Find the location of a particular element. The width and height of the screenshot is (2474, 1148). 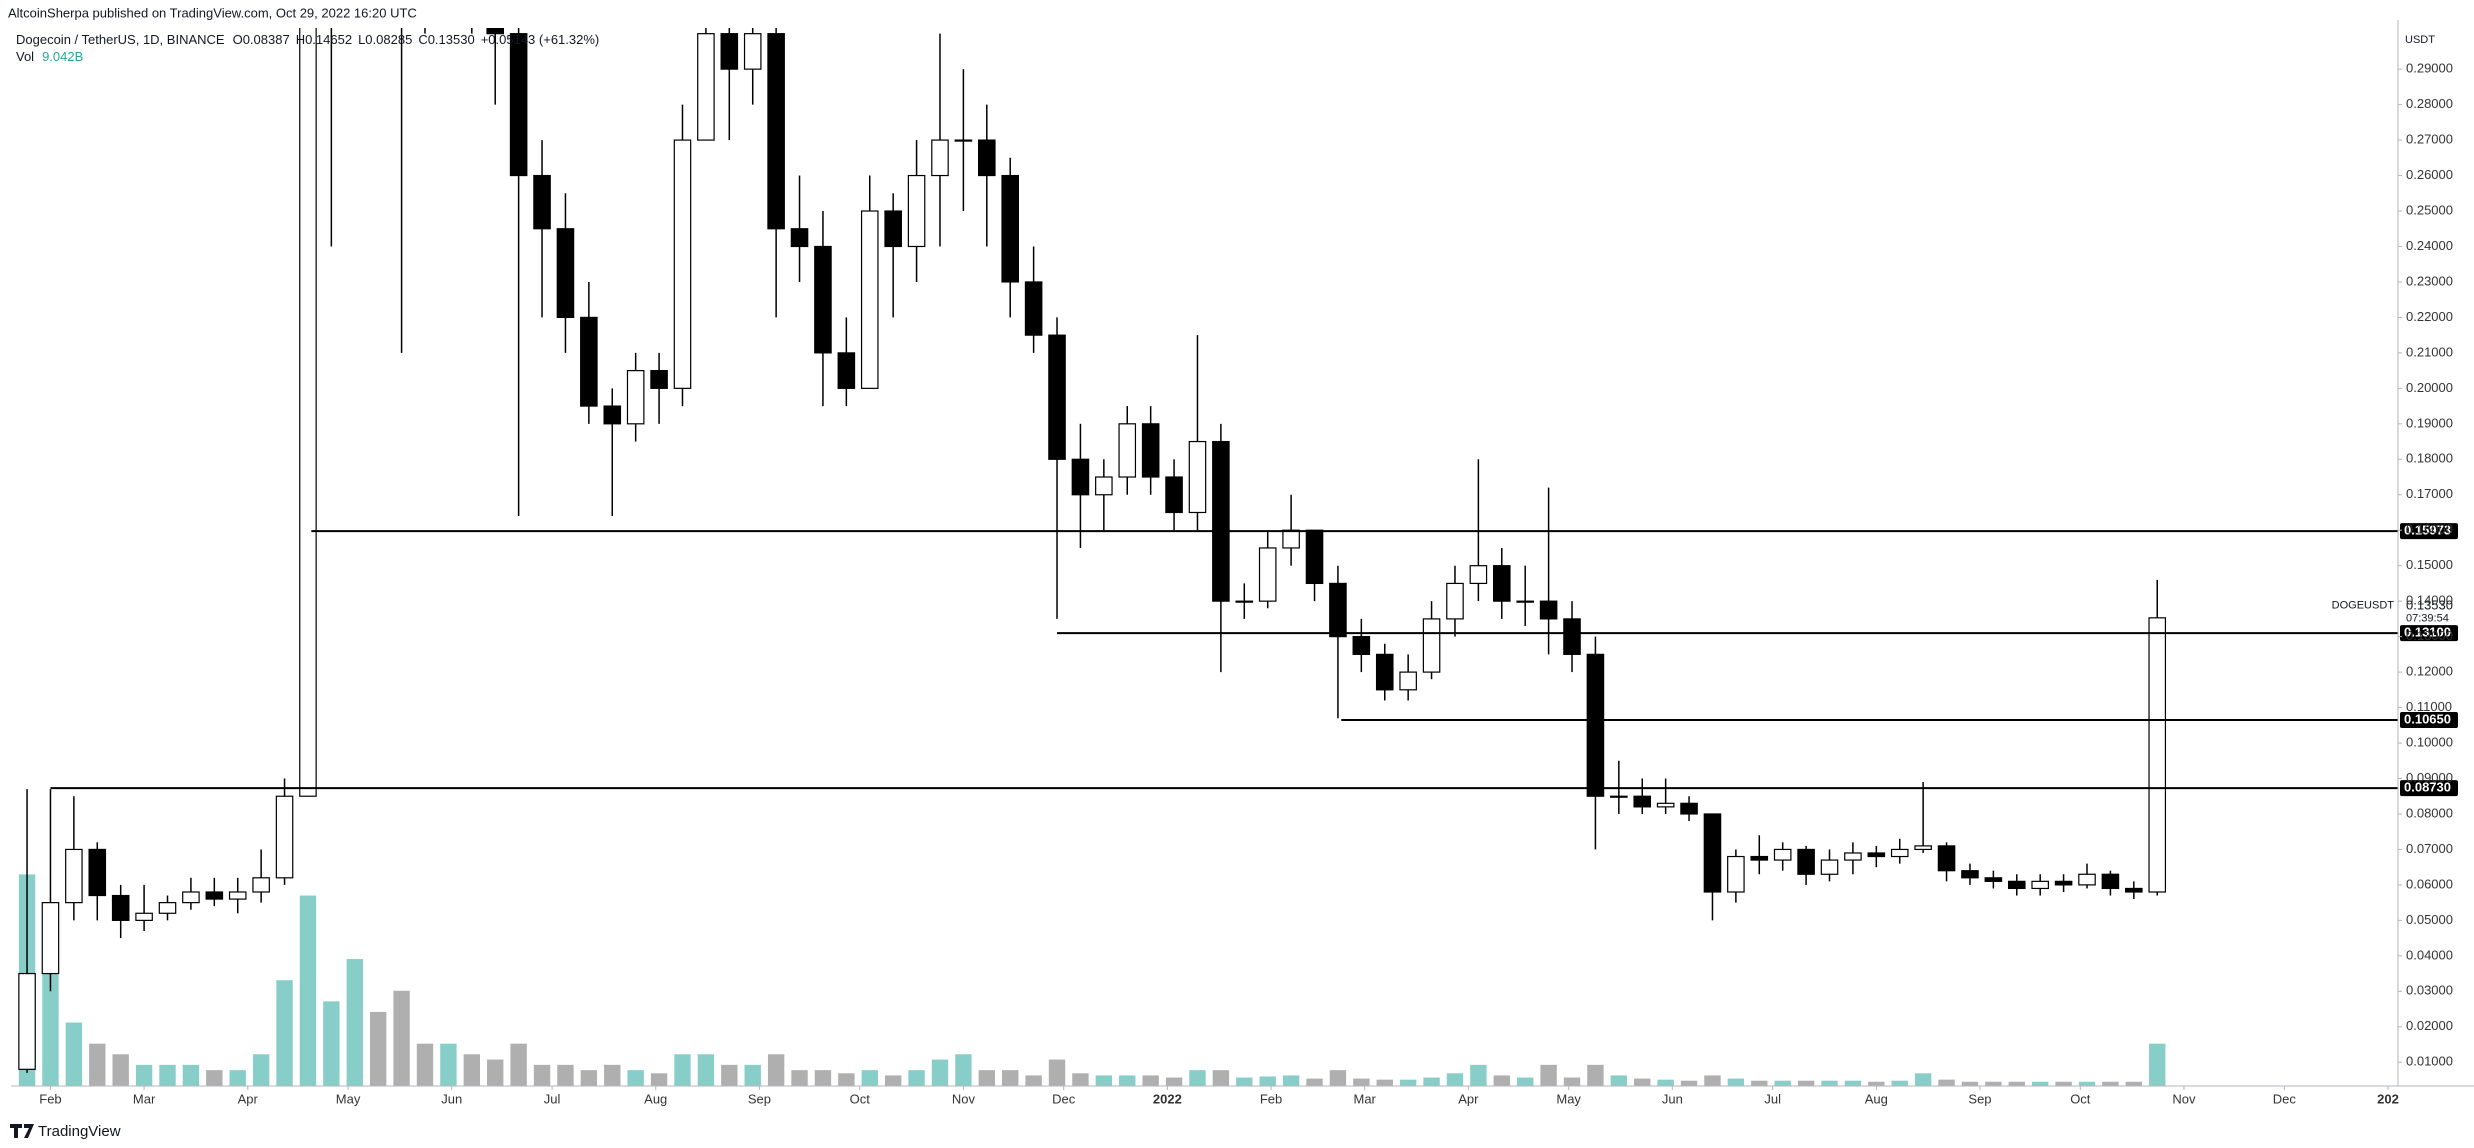

y-tick-label: 0.10000 is located at coordinates (2429, 741).